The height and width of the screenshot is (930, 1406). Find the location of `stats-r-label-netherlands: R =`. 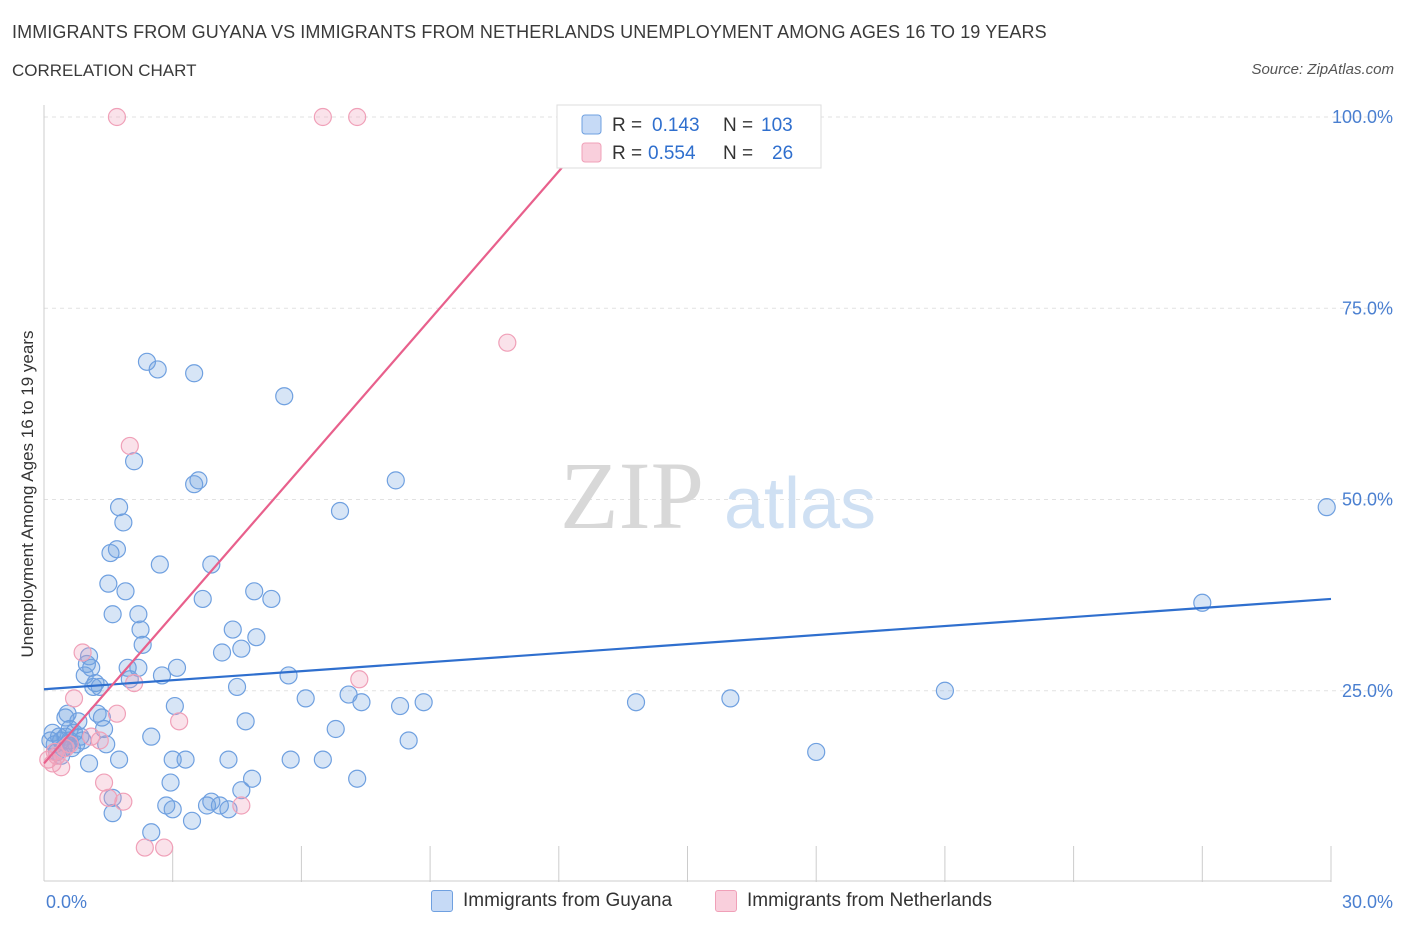

stats-r-label-netherlands: R = is located at coordinates (627, 153).